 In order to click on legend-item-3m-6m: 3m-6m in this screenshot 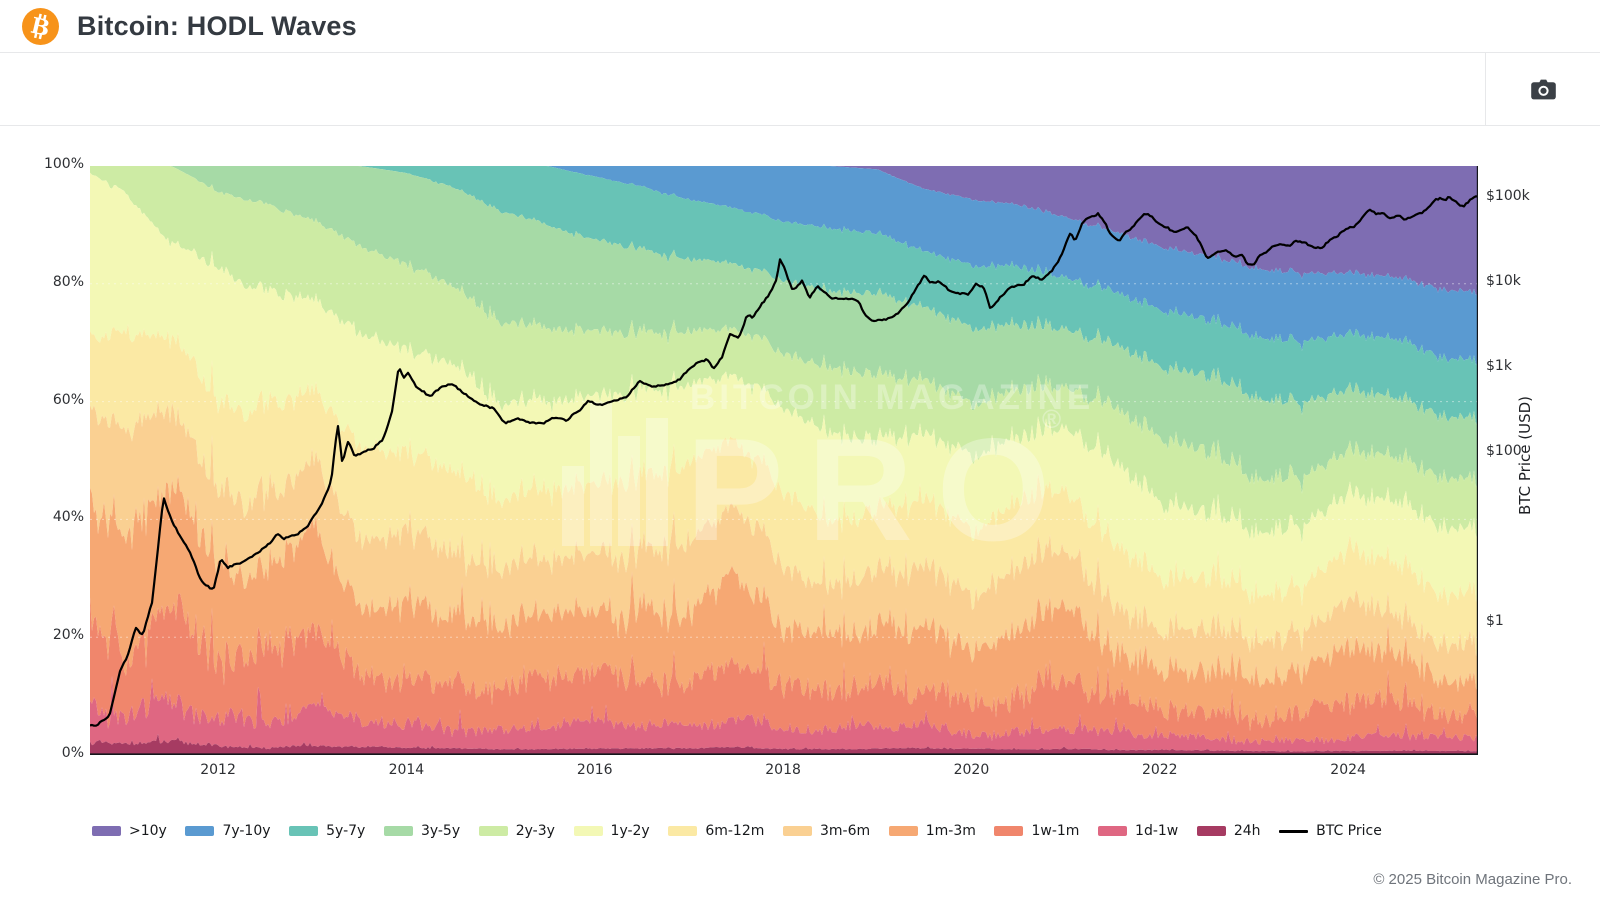, I will do `click(826, 831)`.